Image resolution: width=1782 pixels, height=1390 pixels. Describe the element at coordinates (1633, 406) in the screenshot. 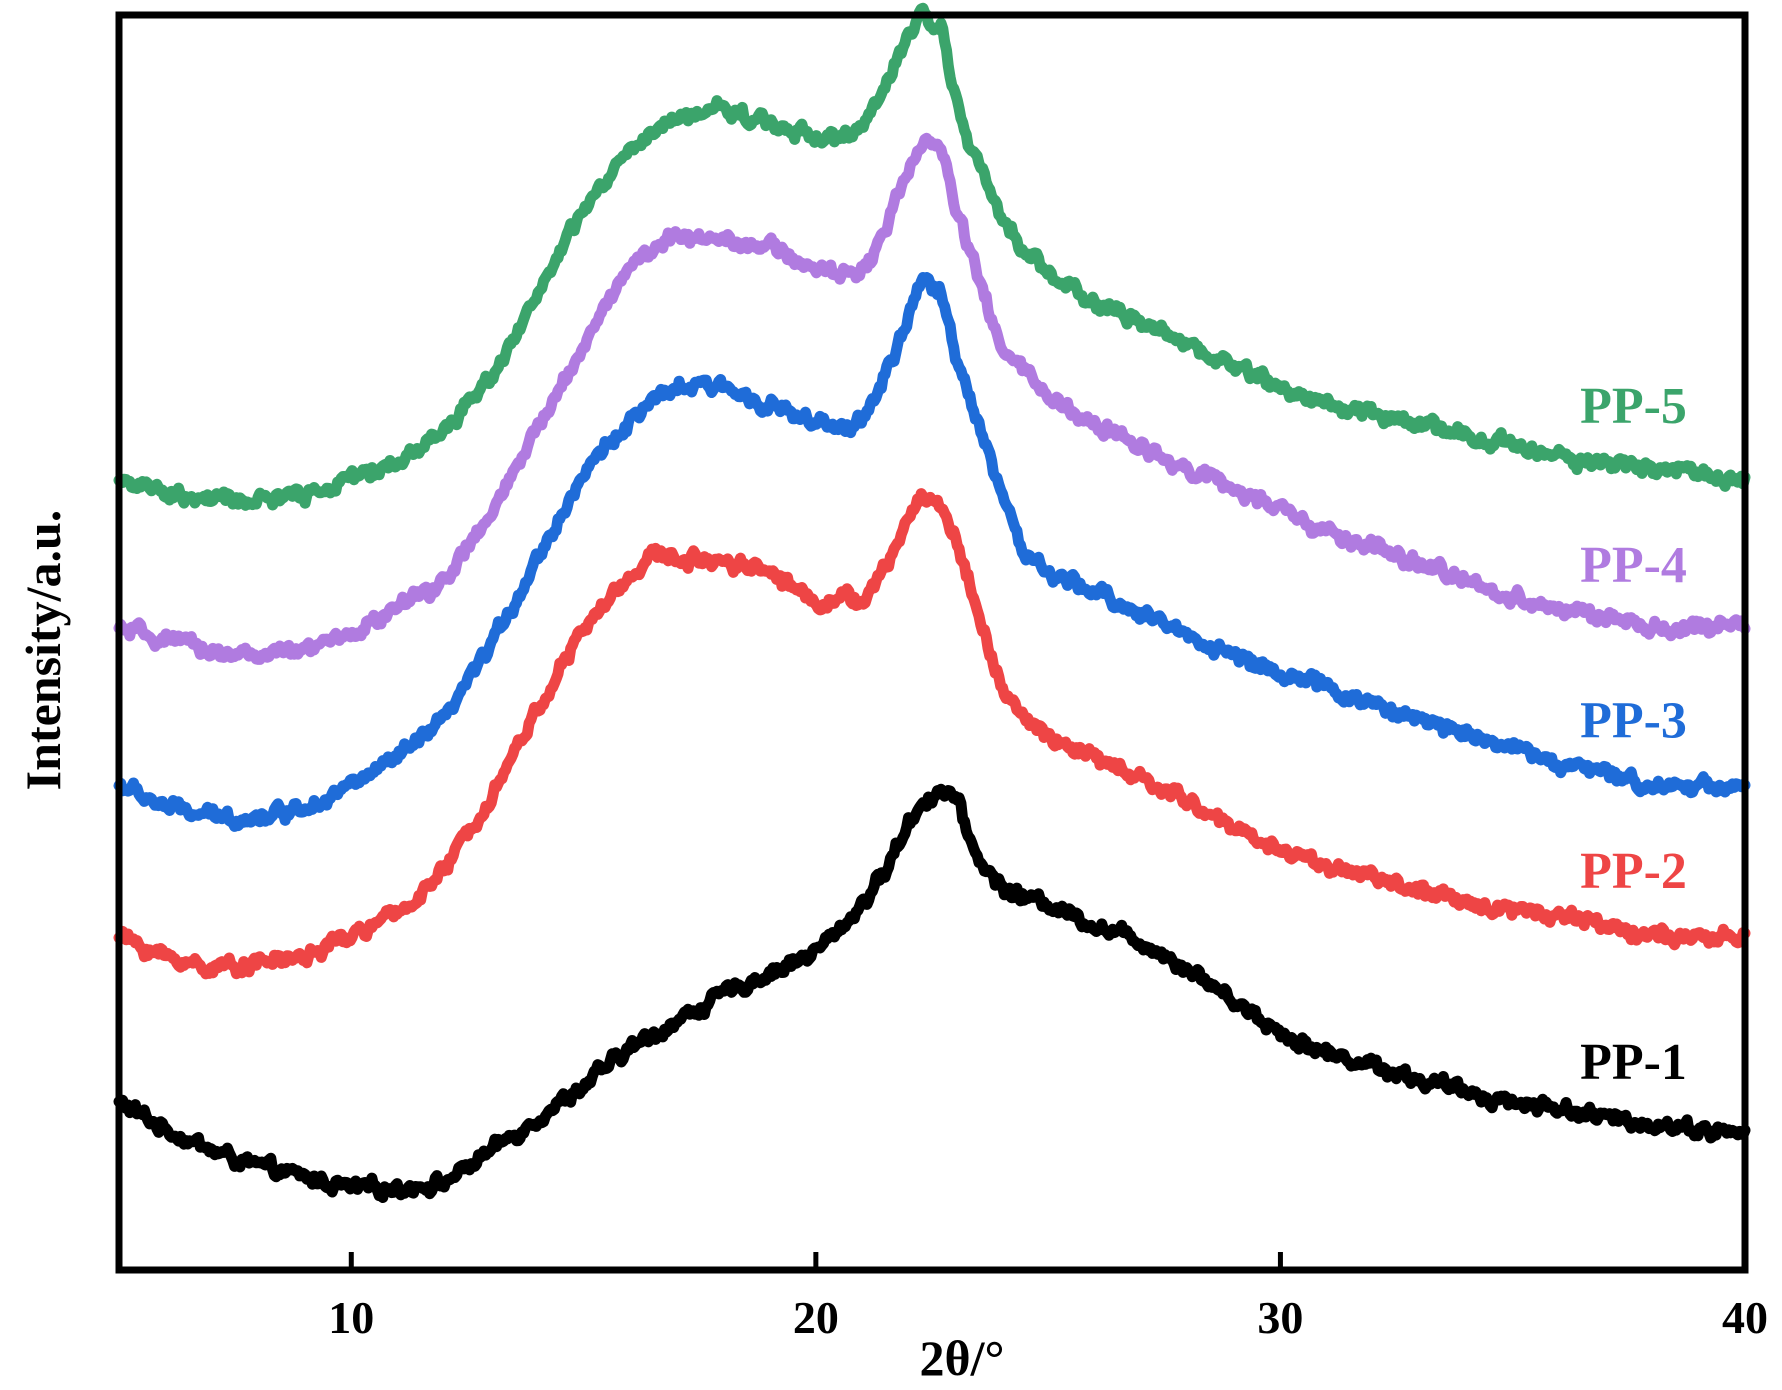

I see `series-label-pp-5: PP-5` at that location.